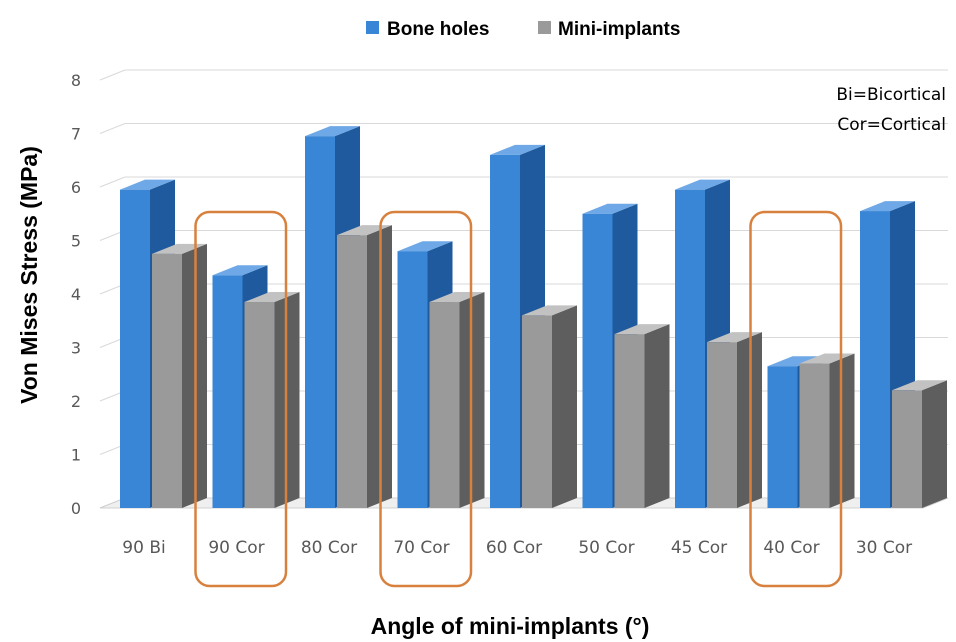 This screenshot has width=956, height=642. What do you see at coordinates (76, 455) in the screenshot?
I see `y-tick-label: 1` at bounding box center [76, 455].